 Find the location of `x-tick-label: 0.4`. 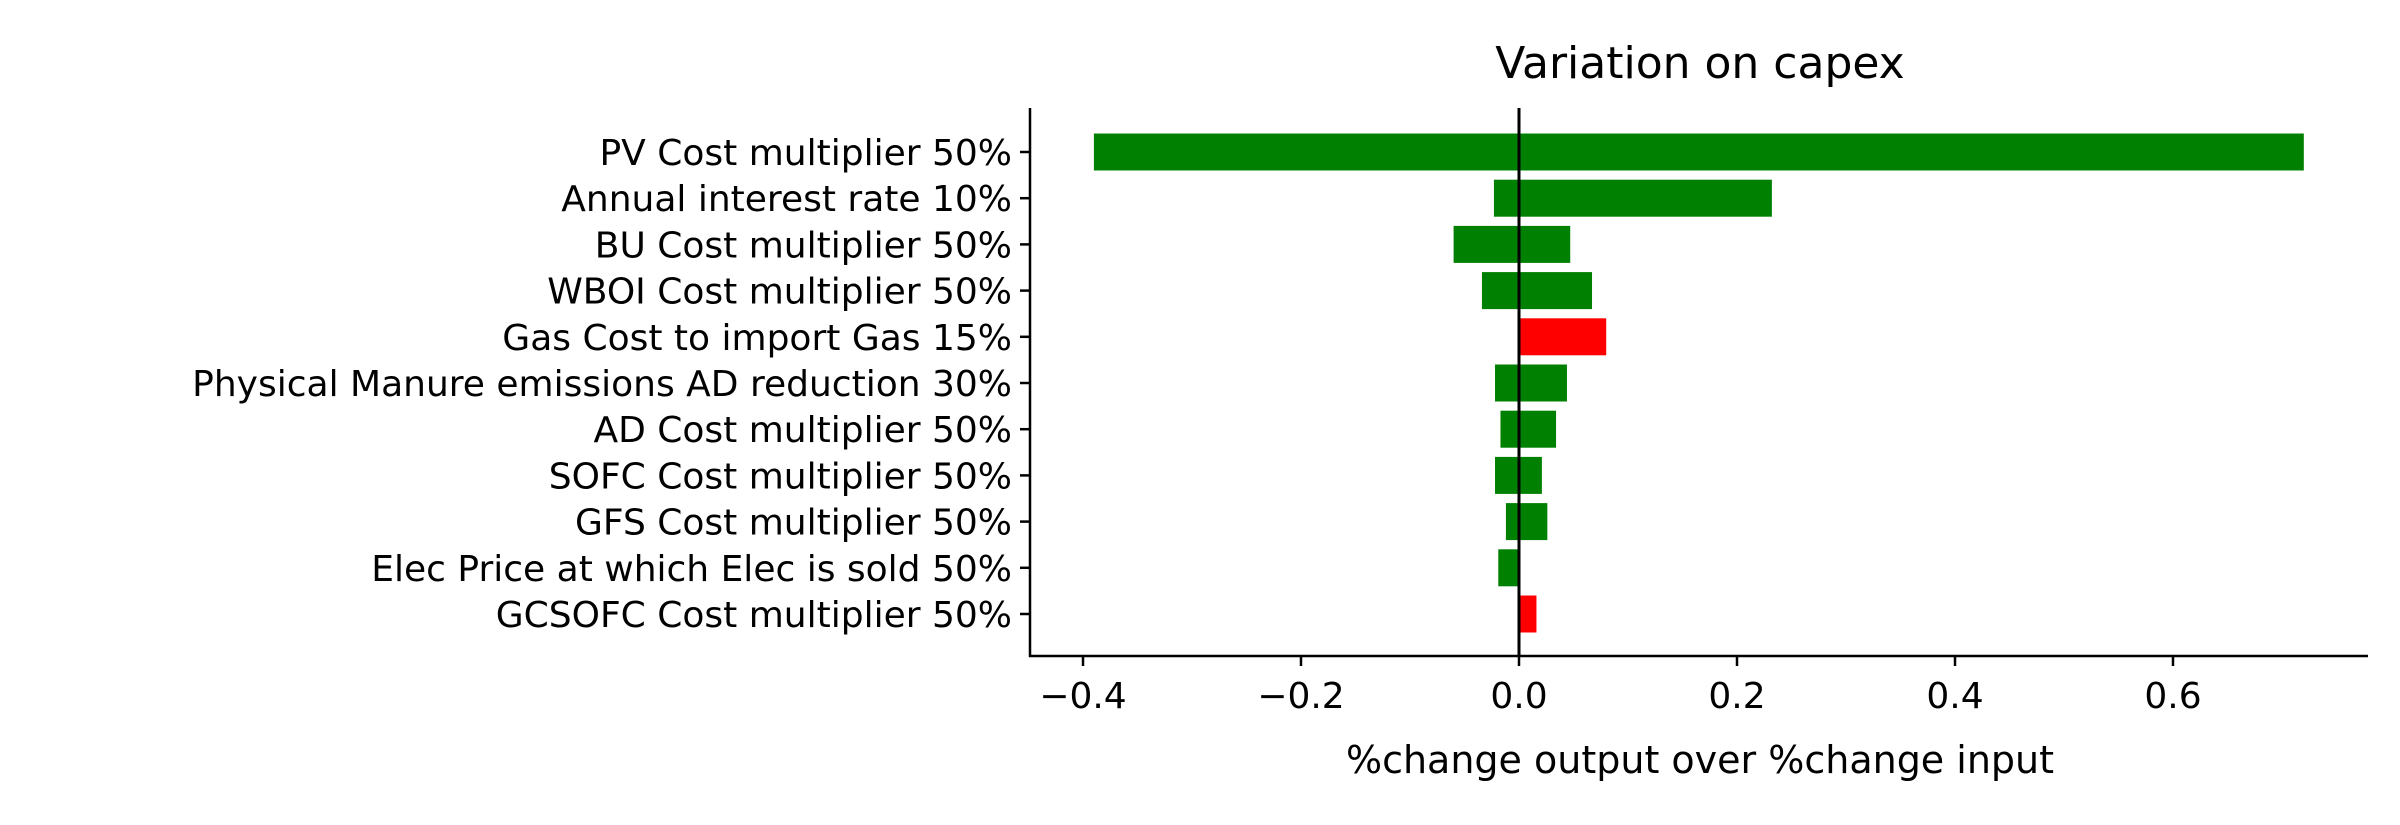

x-tick-label: 0.4 is located at coordinates (1954, 696).